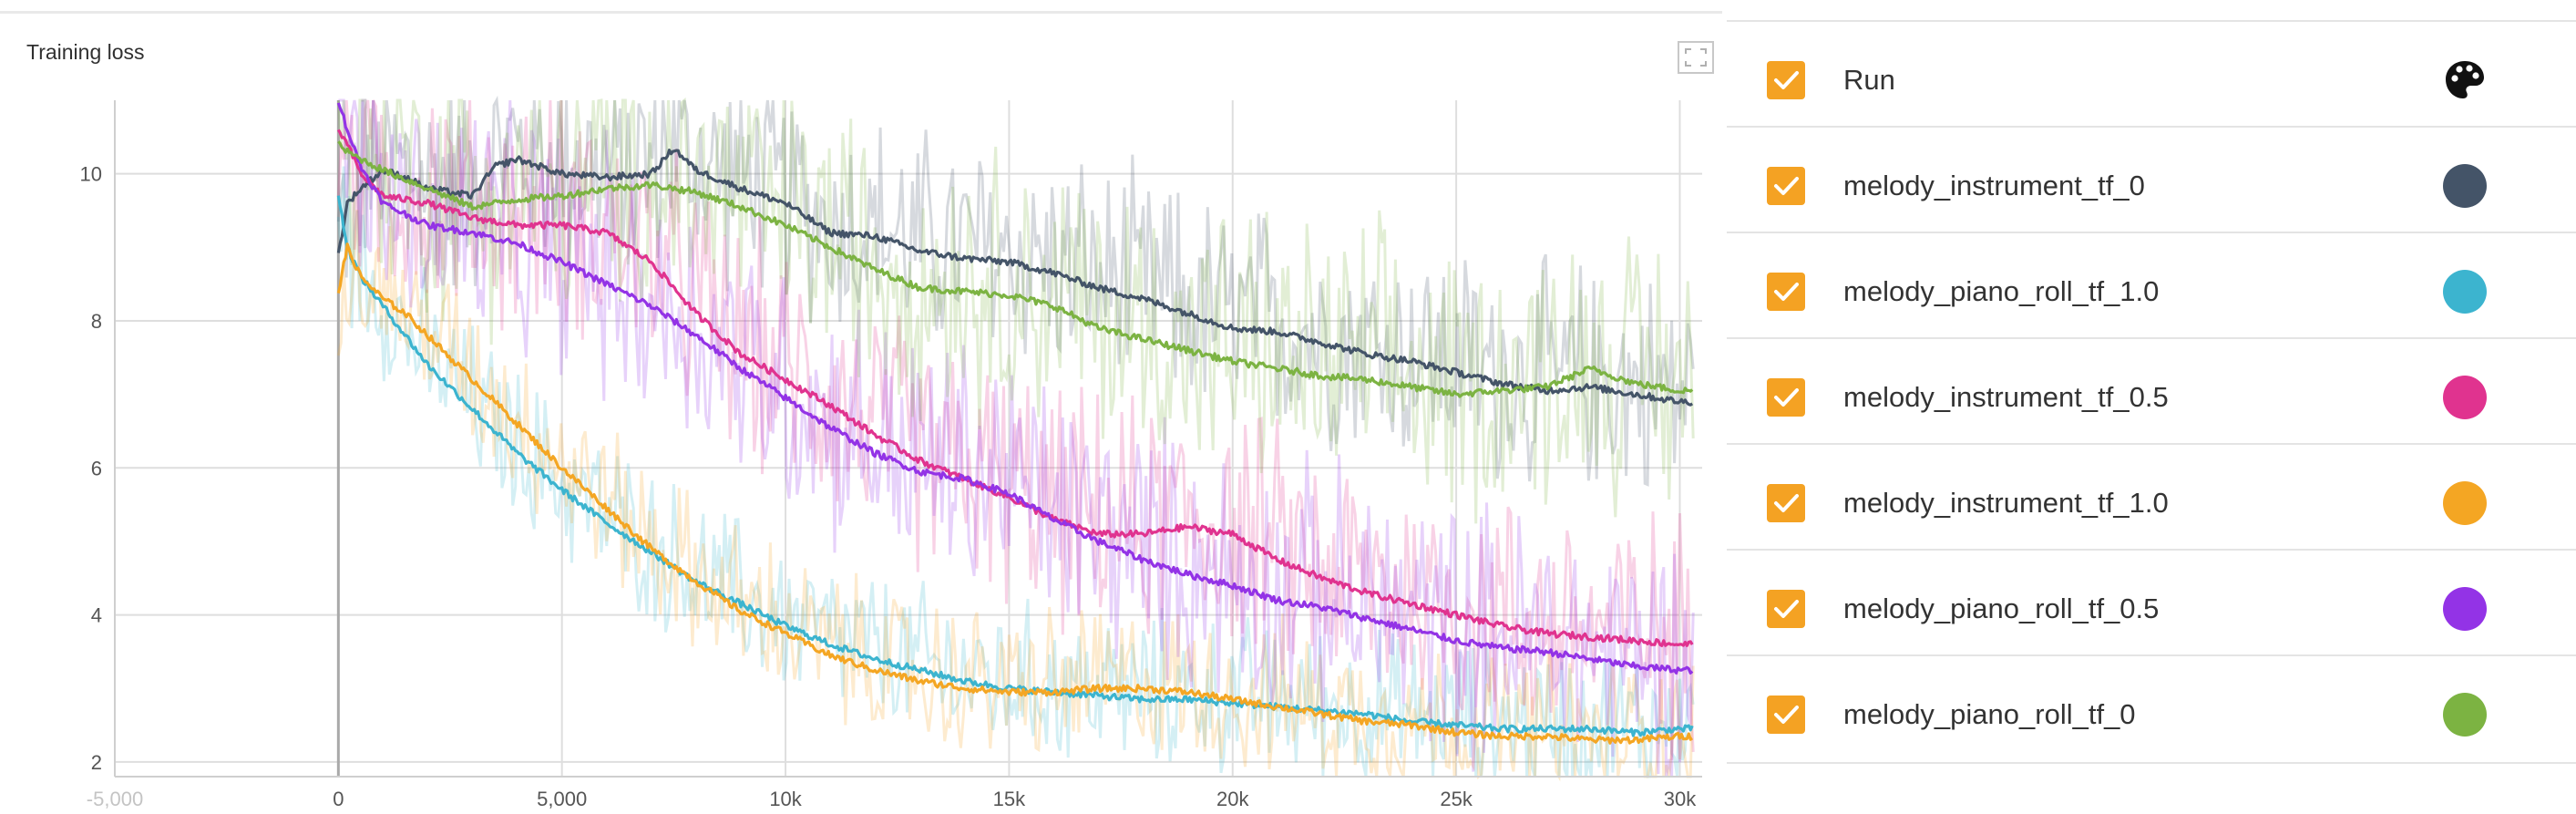  What do you see at coordinates (1990, 714) in the screenshot?
I see `run-label: melody_piano_roll_tf_0` at bounding box center [1990, 714].